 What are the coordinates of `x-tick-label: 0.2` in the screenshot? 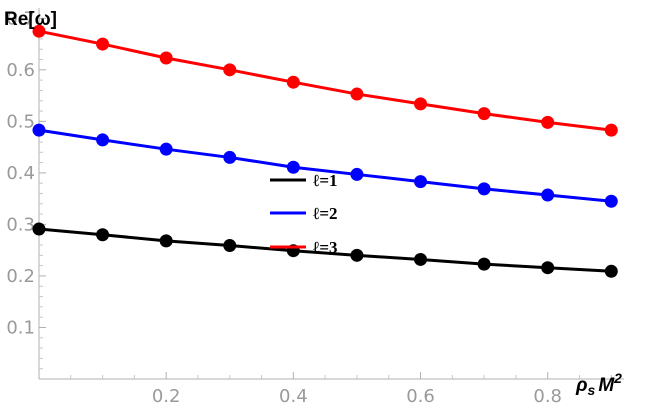 It's located at (166, 396).